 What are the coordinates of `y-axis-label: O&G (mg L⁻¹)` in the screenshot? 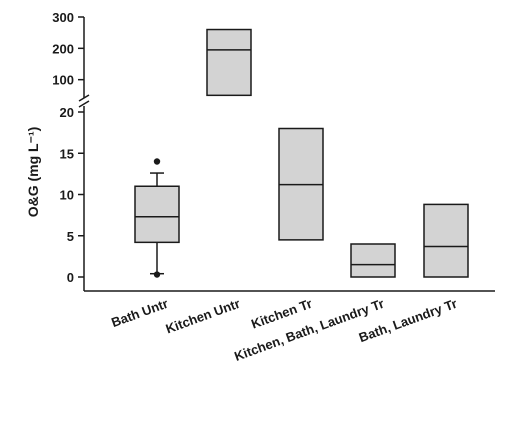 It's located at (33, 172).